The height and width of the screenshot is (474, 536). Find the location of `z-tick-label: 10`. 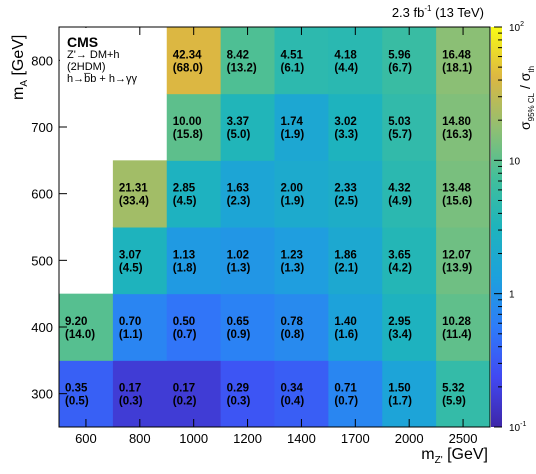

z-tick-label: 10 is located at coordinates (515, 161).